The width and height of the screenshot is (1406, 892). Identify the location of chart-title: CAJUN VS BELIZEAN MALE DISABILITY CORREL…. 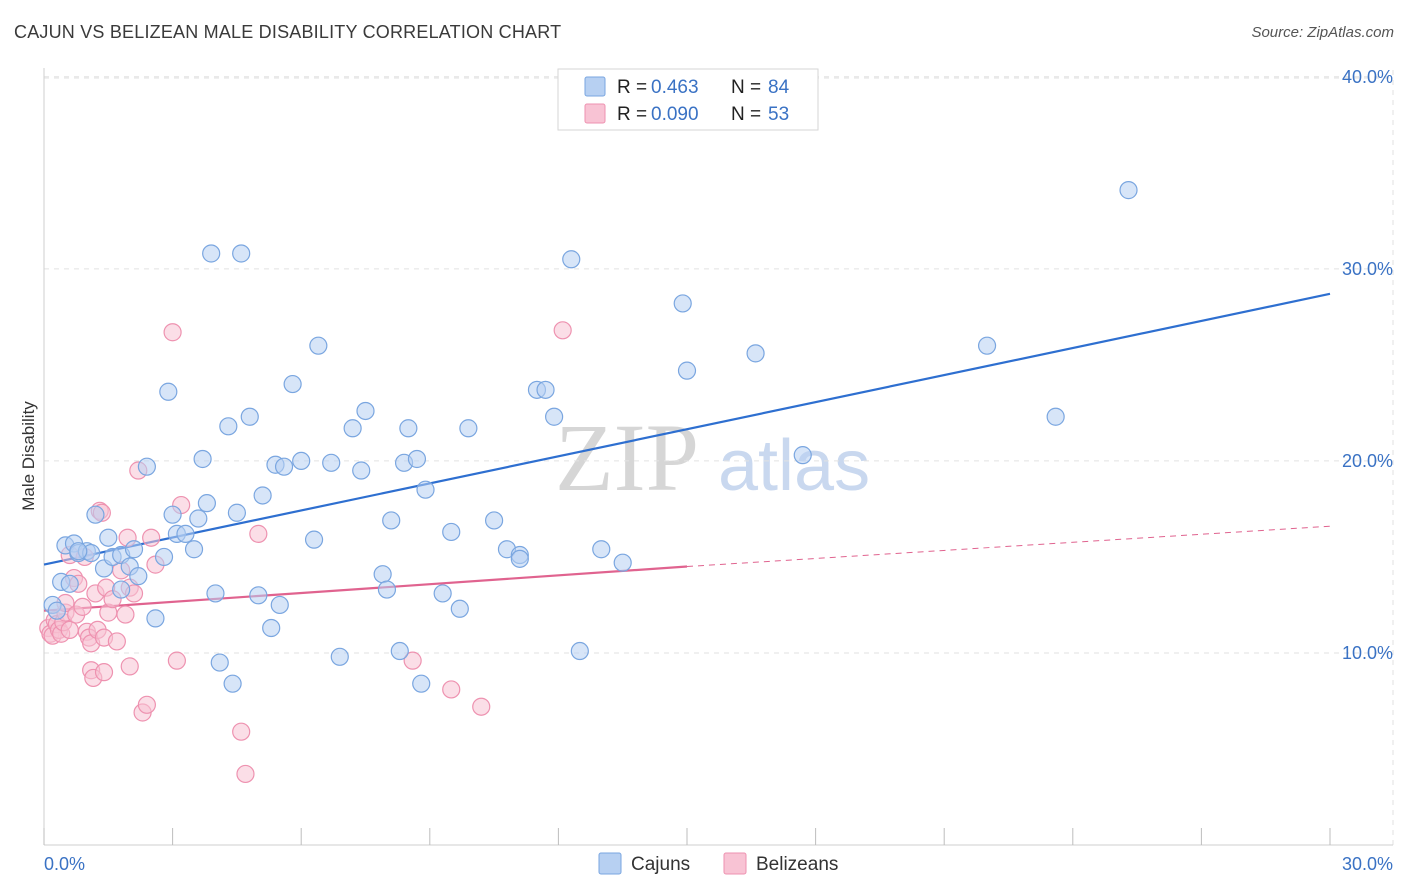
(288, 32).